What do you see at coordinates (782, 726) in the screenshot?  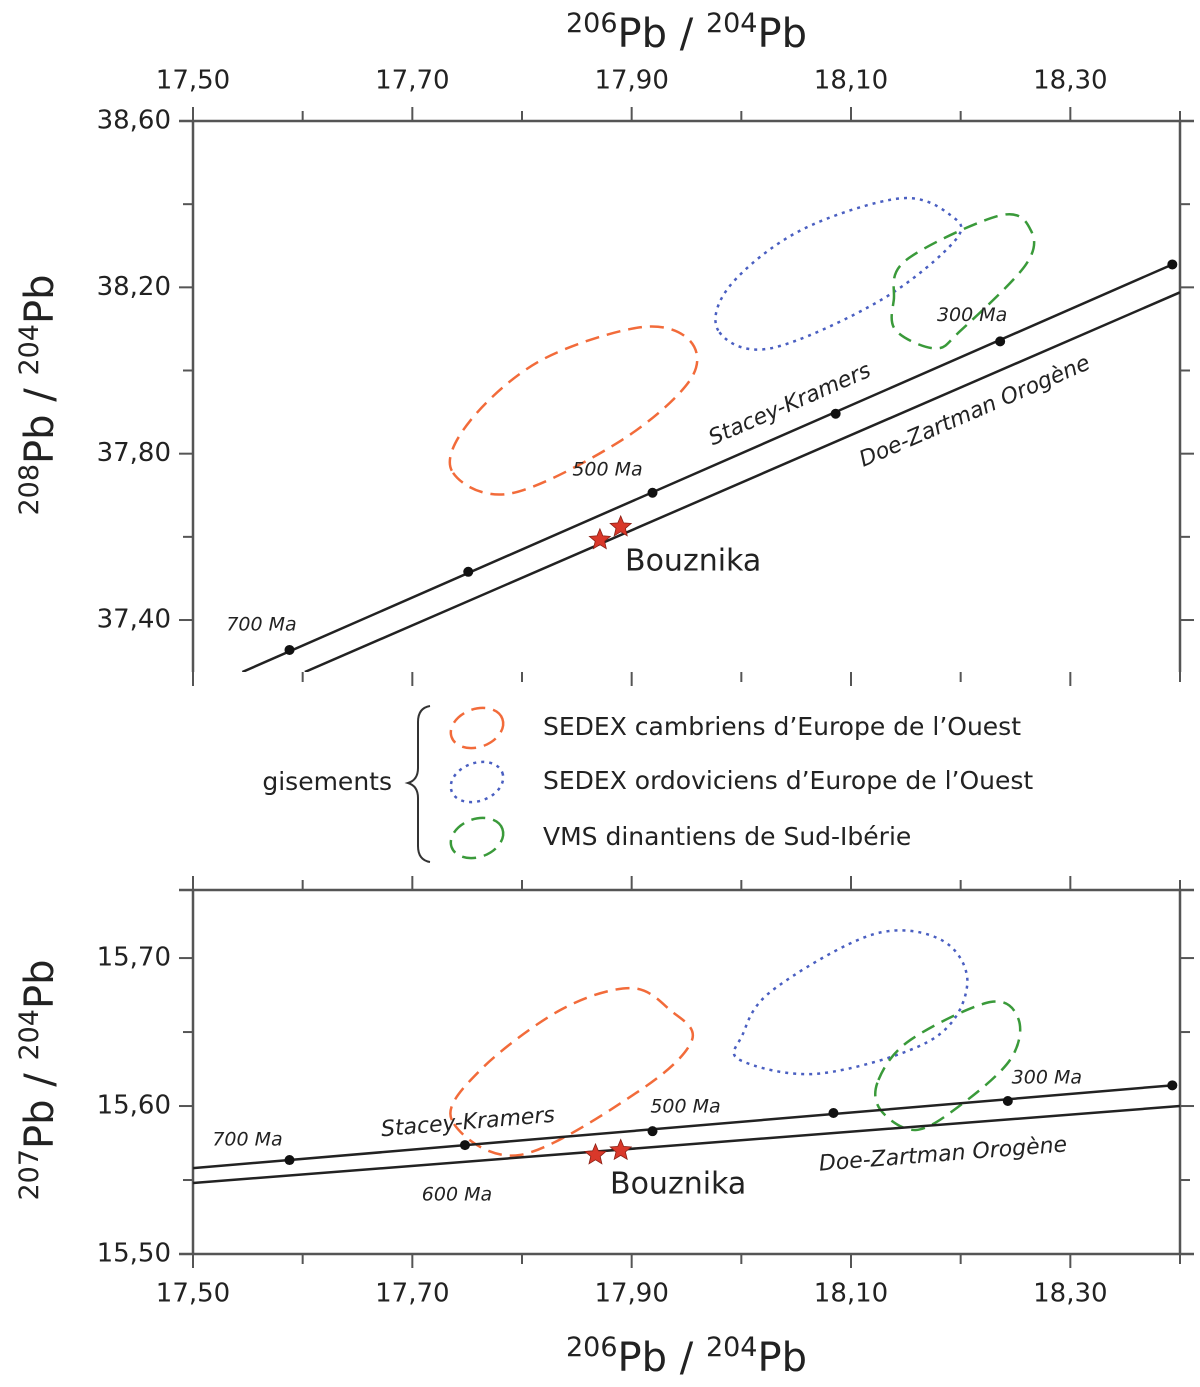 I see `legend-label: SEDEX cambriens d’Europe de l’Ouest` at bounding box center [782, 726].